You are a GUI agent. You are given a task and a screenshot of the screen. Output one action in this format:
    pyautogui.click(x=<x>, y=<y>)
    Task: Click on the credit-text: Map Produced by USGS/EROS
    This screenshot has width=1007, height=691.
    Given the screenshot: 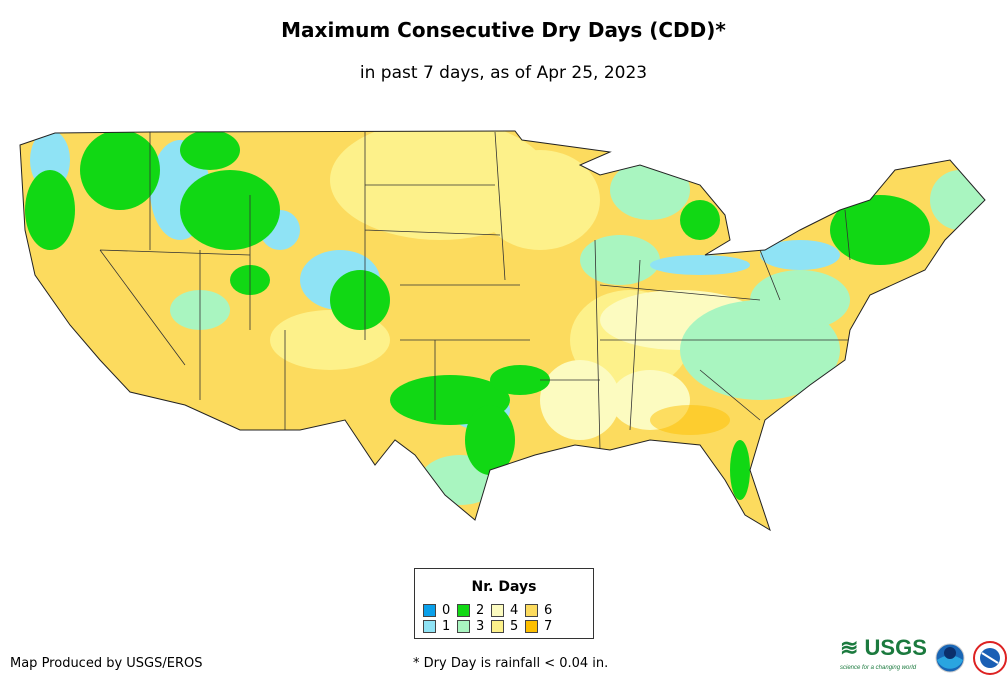 What is the action you would take?
    pyautogui.click(x=106, y=663)
    